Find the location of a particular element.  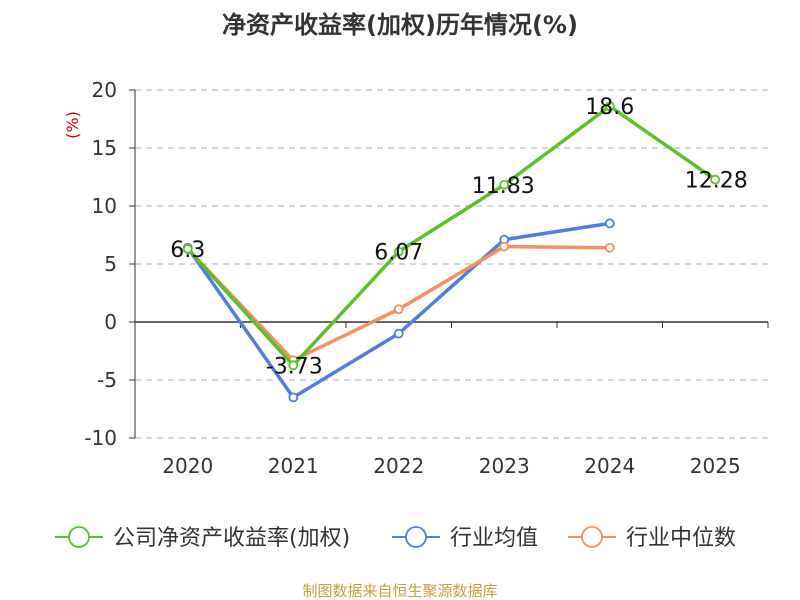

data-label: 6.3 is located at coordinates (187, 250).